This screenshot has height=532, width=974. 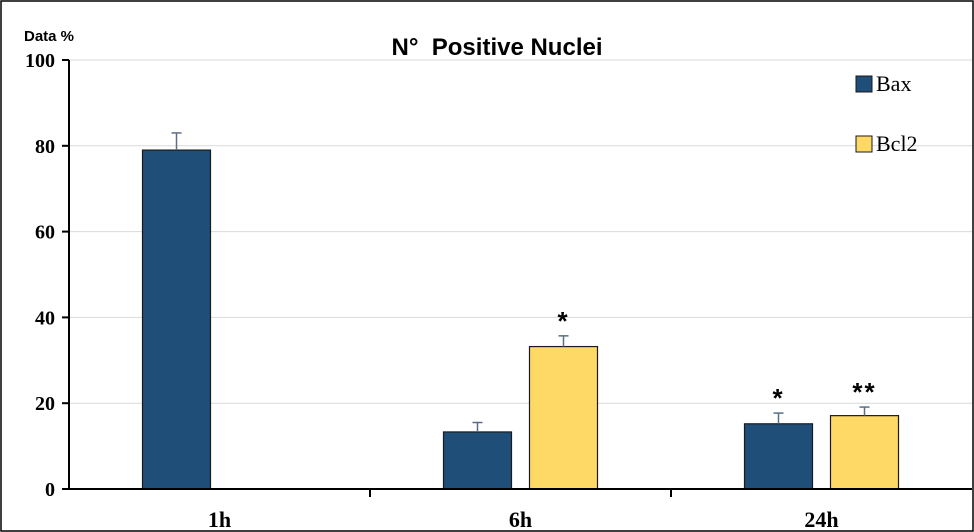 What do you see at coordinates (219, 519) in the screenshot?
I see `x-tick-label: 1h` at bounding box center [219, 519].